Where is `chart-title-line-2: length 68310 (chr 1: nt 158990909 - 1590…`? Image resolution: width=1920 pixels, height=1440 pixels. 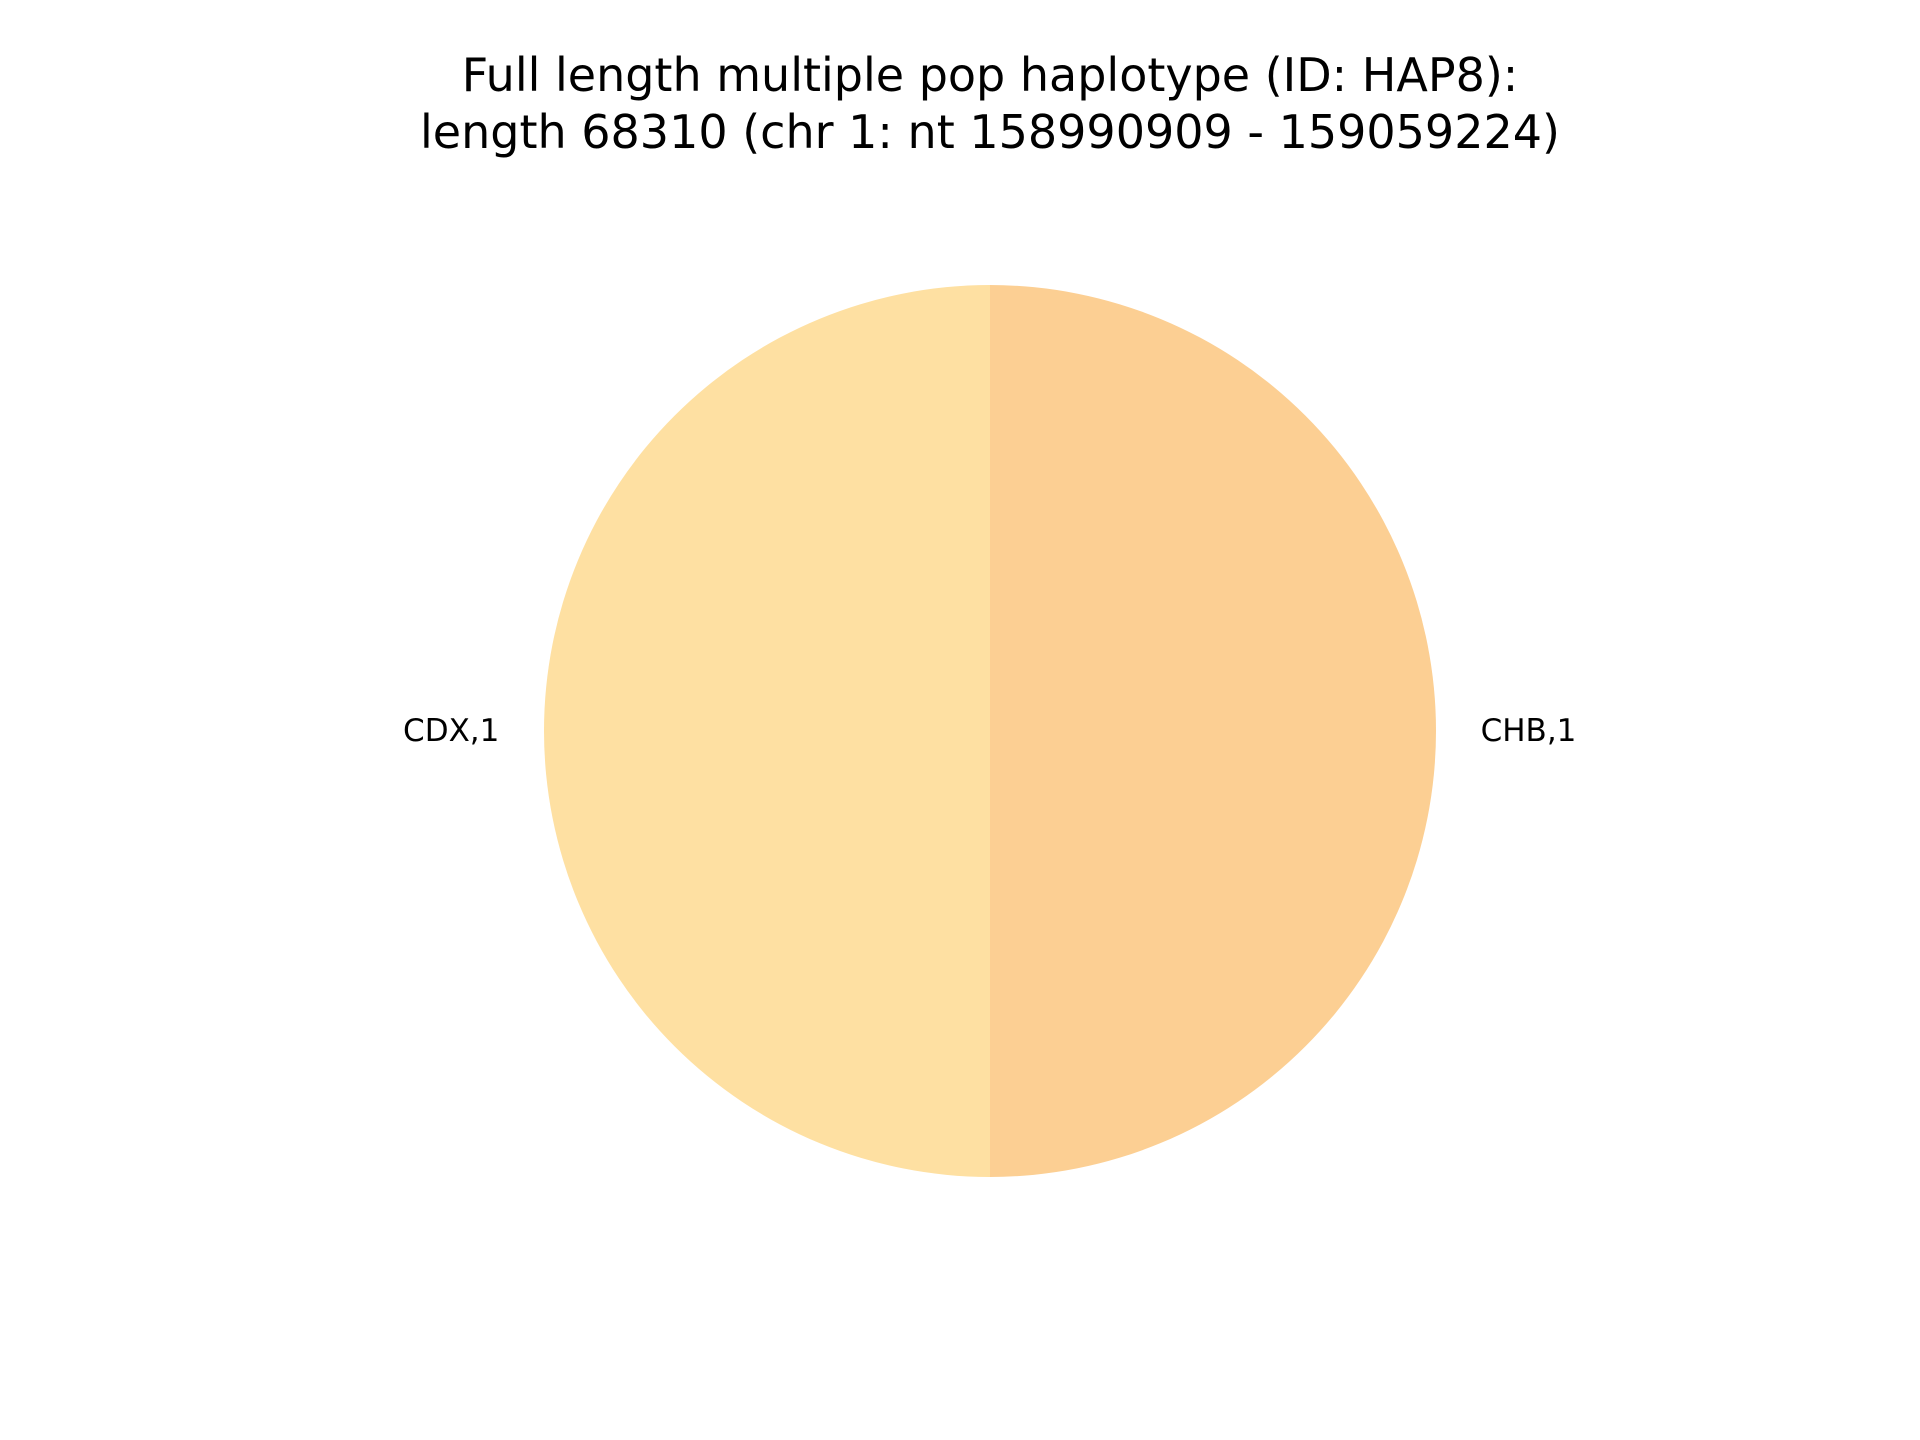
chart-title-line-2: length 68310 (chr 1: nt 158990909 - 1590… is located at coordinates (990, 132).